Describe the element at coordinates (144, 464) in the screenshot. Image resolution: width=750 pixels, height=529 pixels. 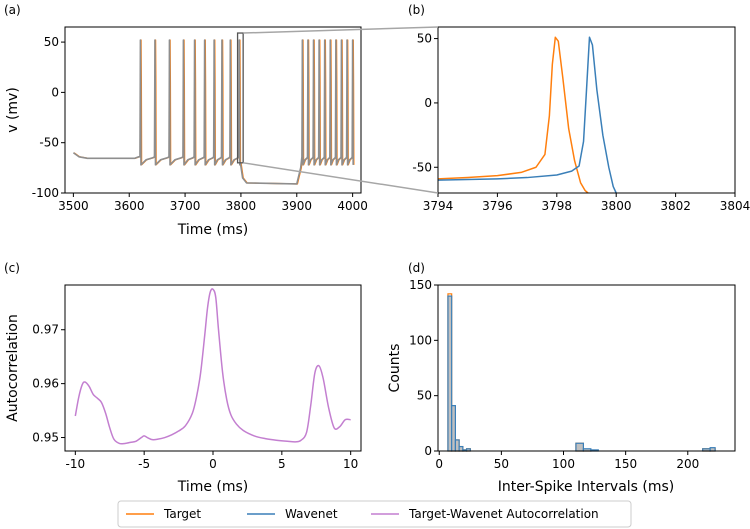
I see `panel-c-xtick-label: -5` at that location.